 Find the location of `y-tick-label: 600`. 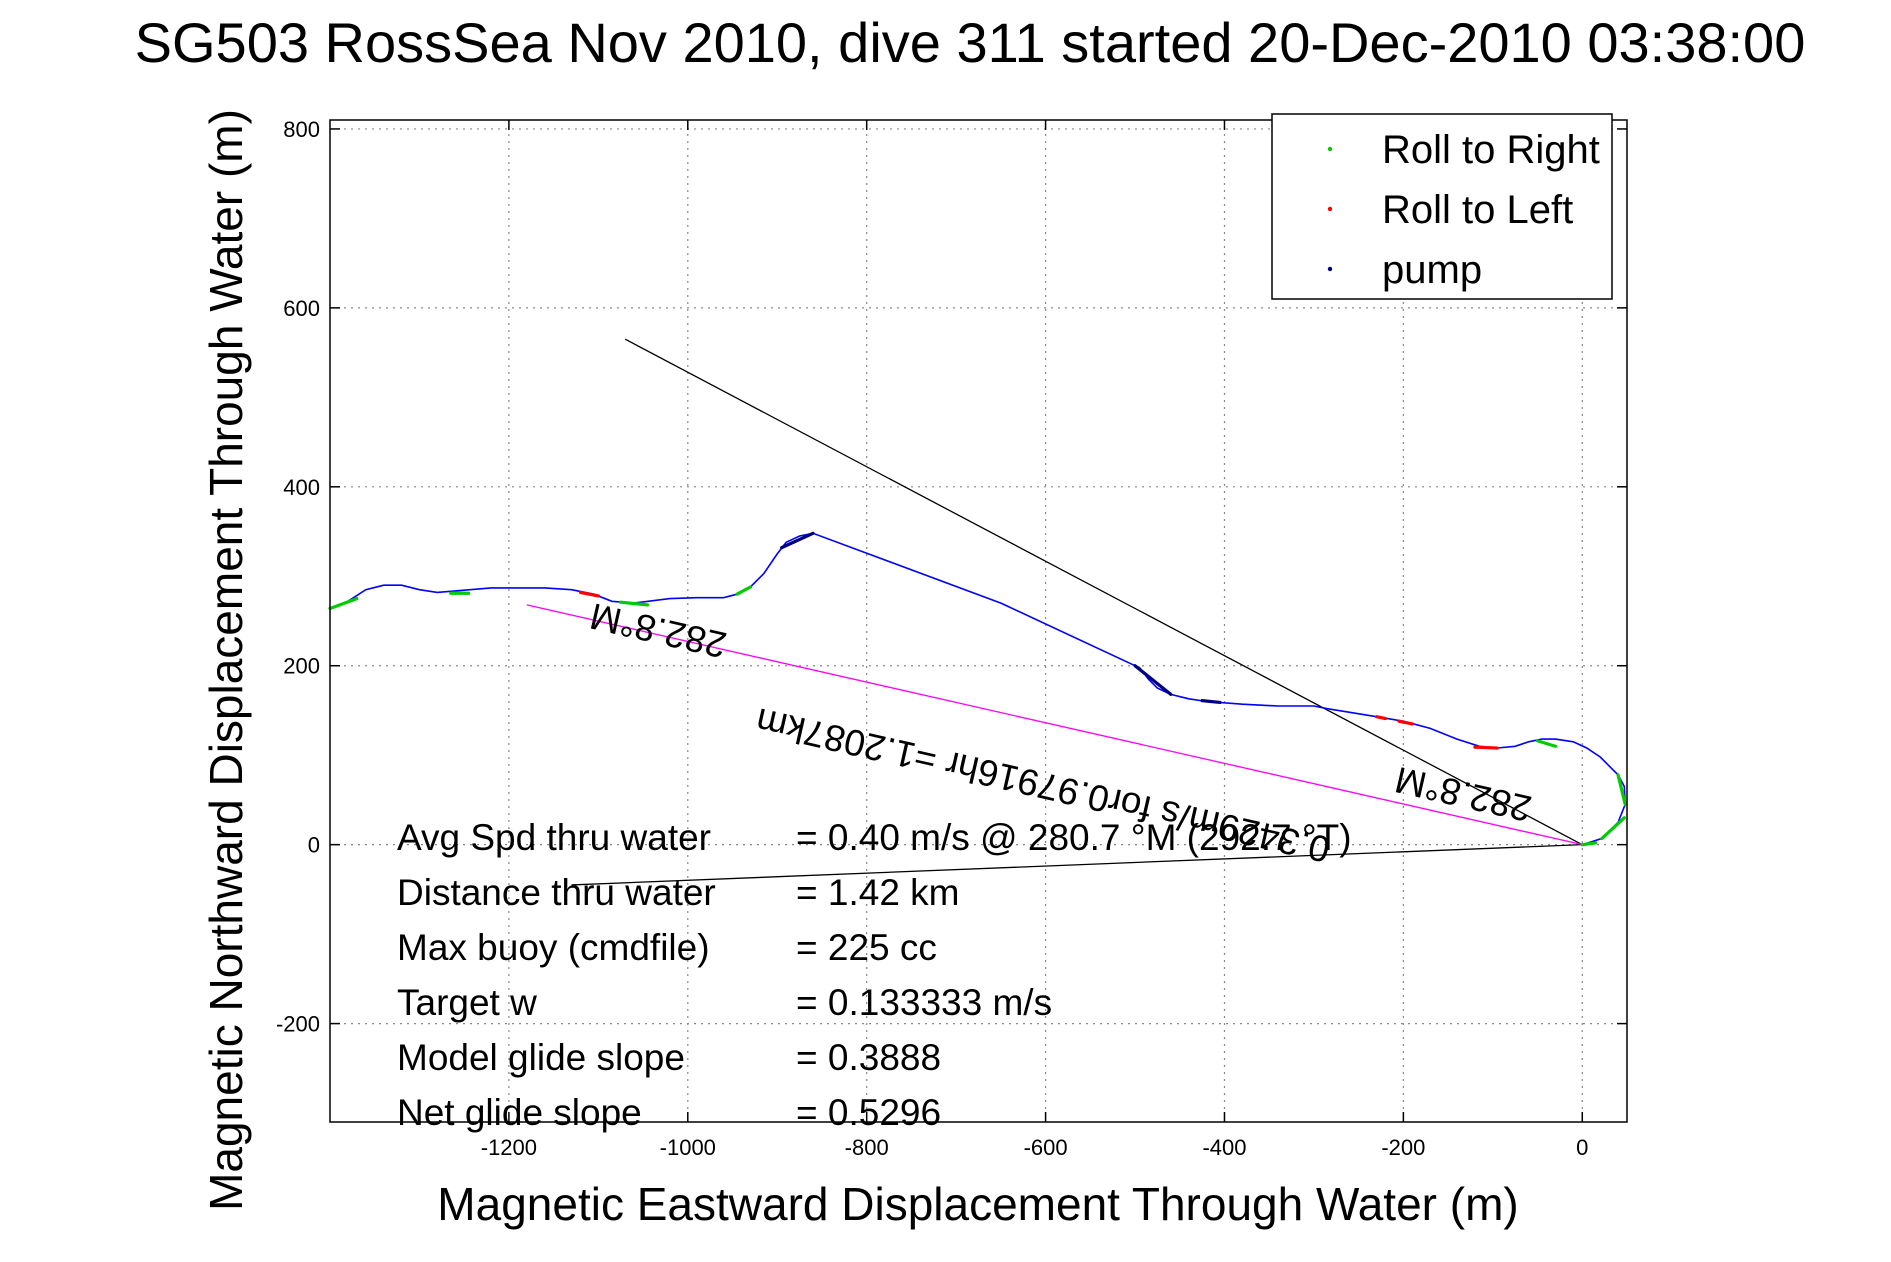

y-tick-label: 600 is located at coordinates (301, 308).